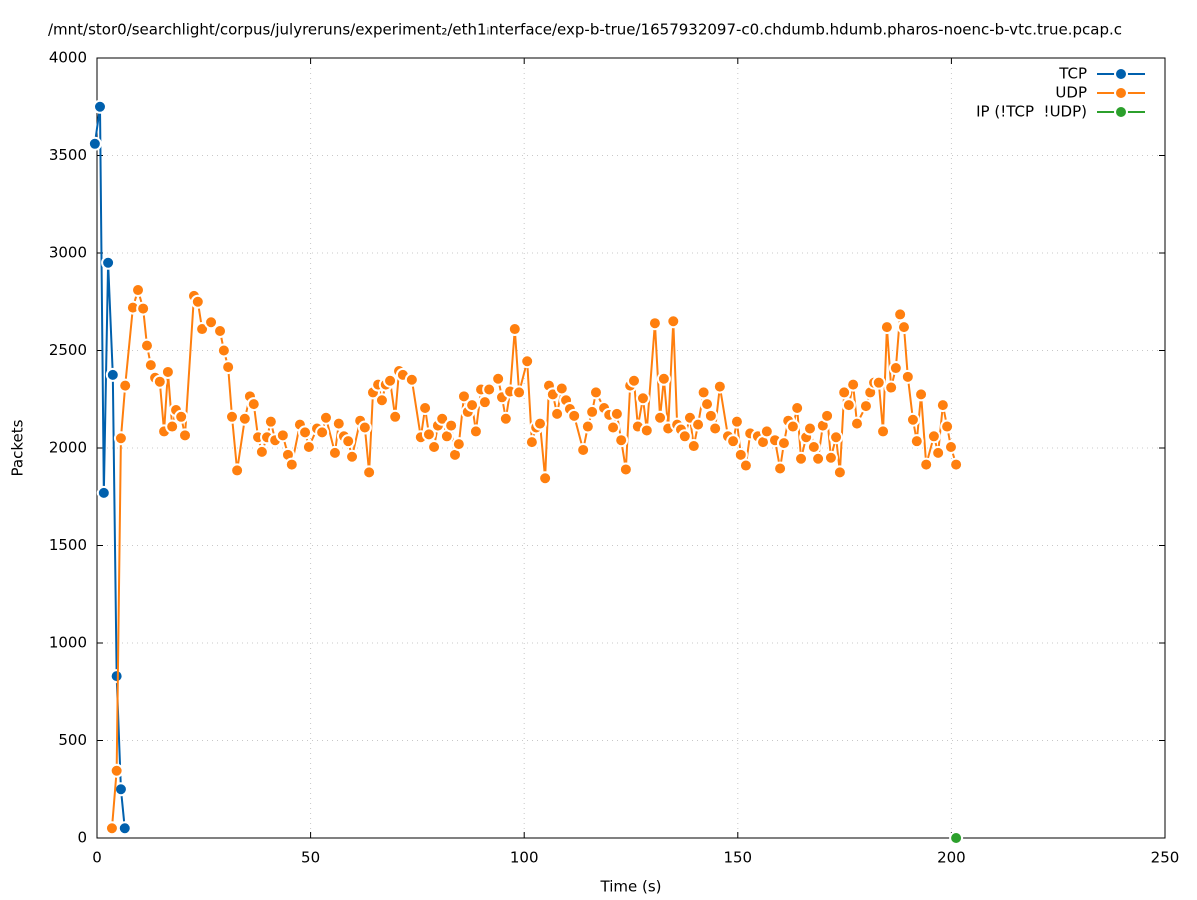 Image resolution: width=1197 pixels, height=900 pixels. What do you see at coordinates (97, 858) in the screenshot?
I see `x-tick-label: 0` at bounding box center [97, 858].